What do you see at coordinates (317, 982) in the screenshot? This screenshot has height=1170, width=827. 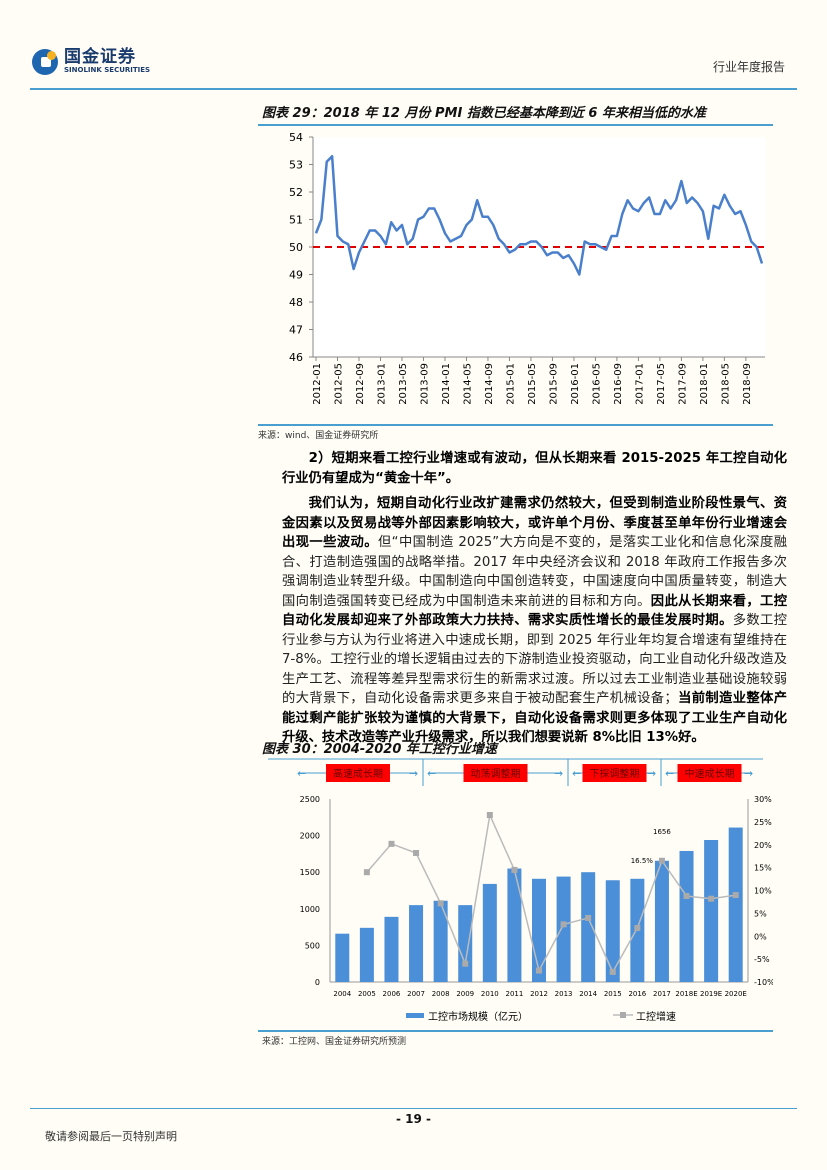 I see `left-tick-label: 0` at bounding box center [317, 982].